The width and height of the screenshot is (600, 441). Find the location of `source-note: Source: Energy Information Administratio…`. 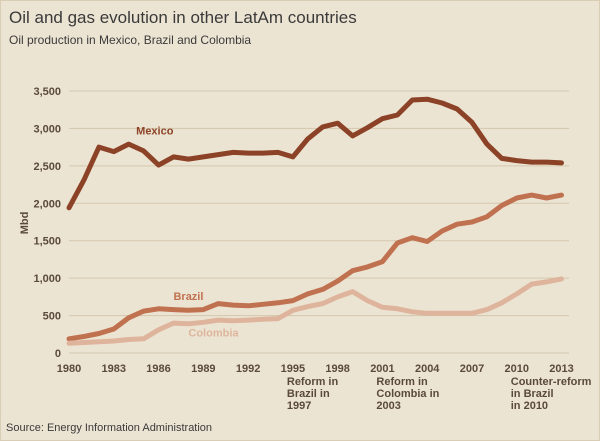

source-note: Source: Energy Information Administratio… is located at coordinates (109, 428).